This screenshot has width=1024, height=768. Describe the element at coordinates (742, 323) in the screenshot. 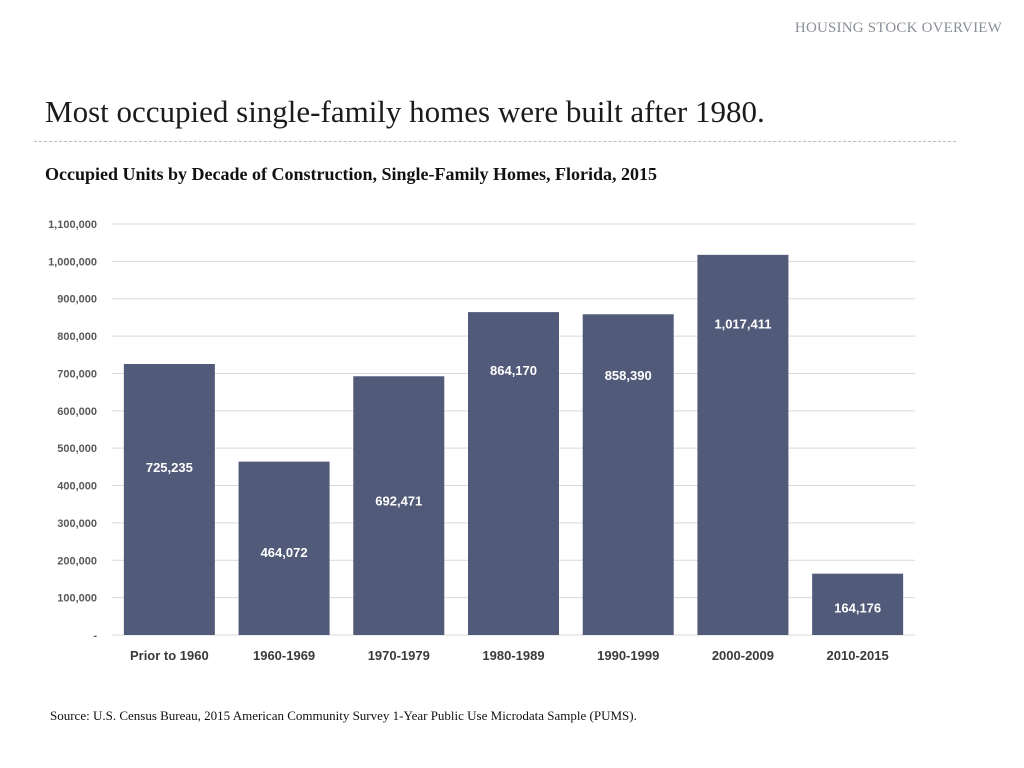

I see `bar-value-label: 1,017,411` at that location.